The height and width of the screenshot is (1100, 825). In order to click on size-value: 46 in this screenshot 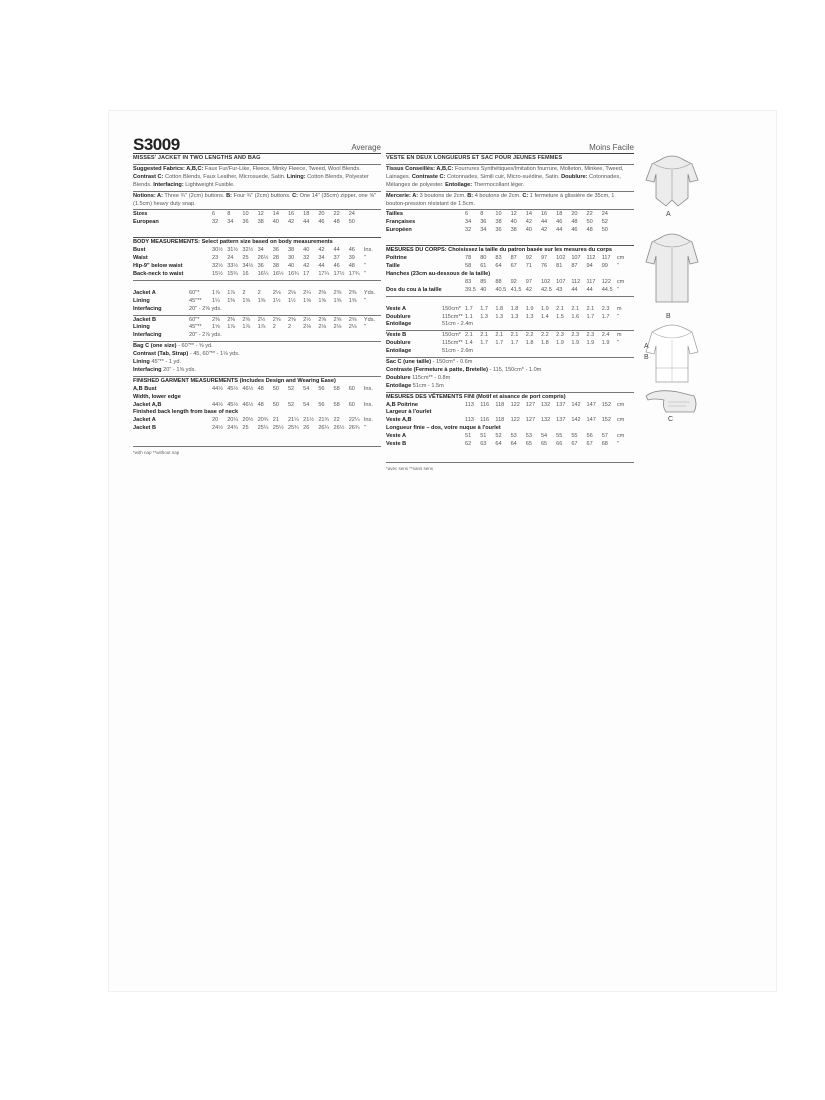, I will do `click(574, 230)`.